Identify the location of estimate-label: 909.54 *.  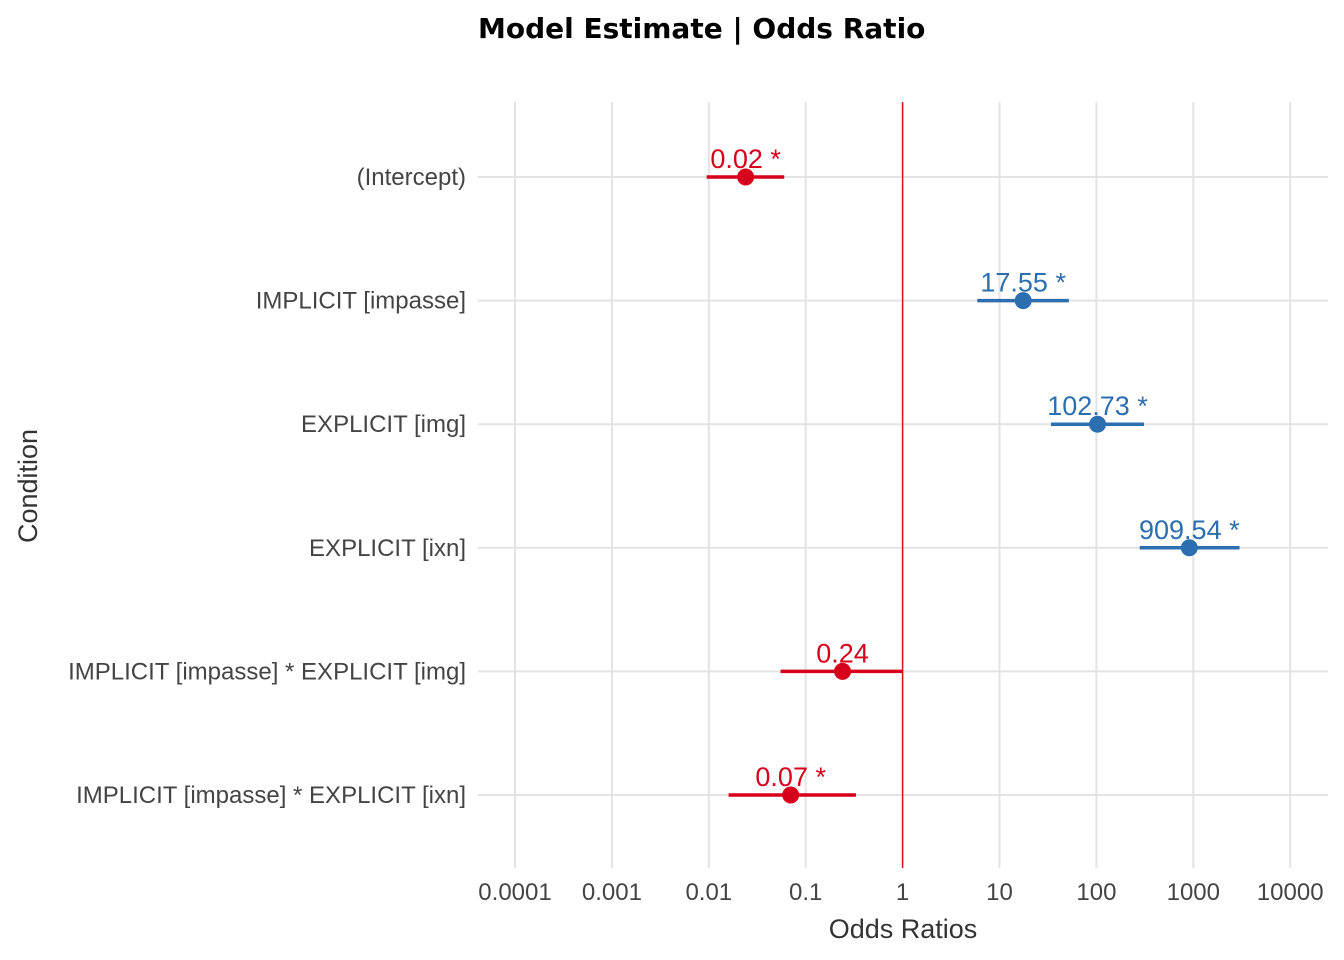
(1189, 530).